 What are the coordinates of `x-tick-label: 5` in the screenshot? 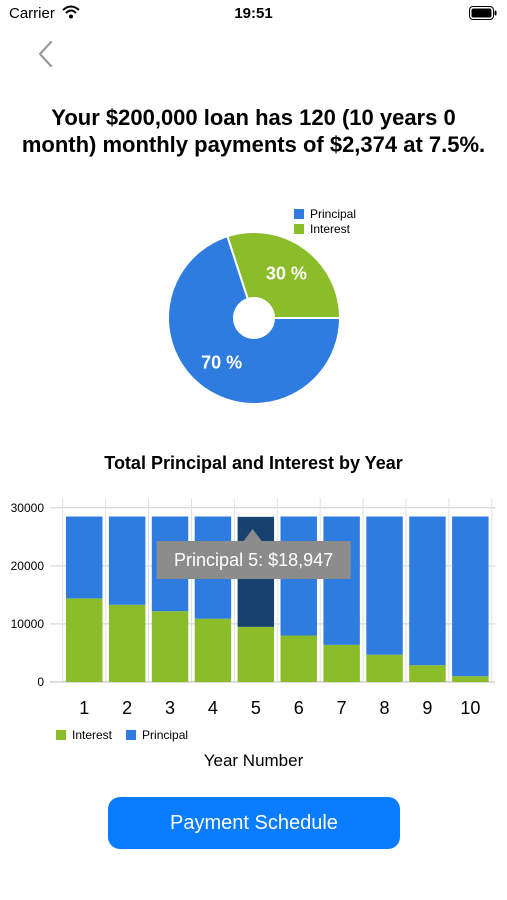 It's located at (256, 708).